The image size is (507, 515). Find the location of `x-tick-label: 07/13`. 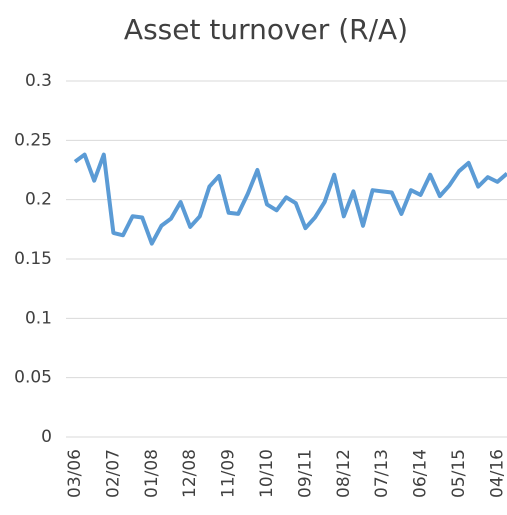

x-tick-label: 07/13 is located at coordinates (382, 473).